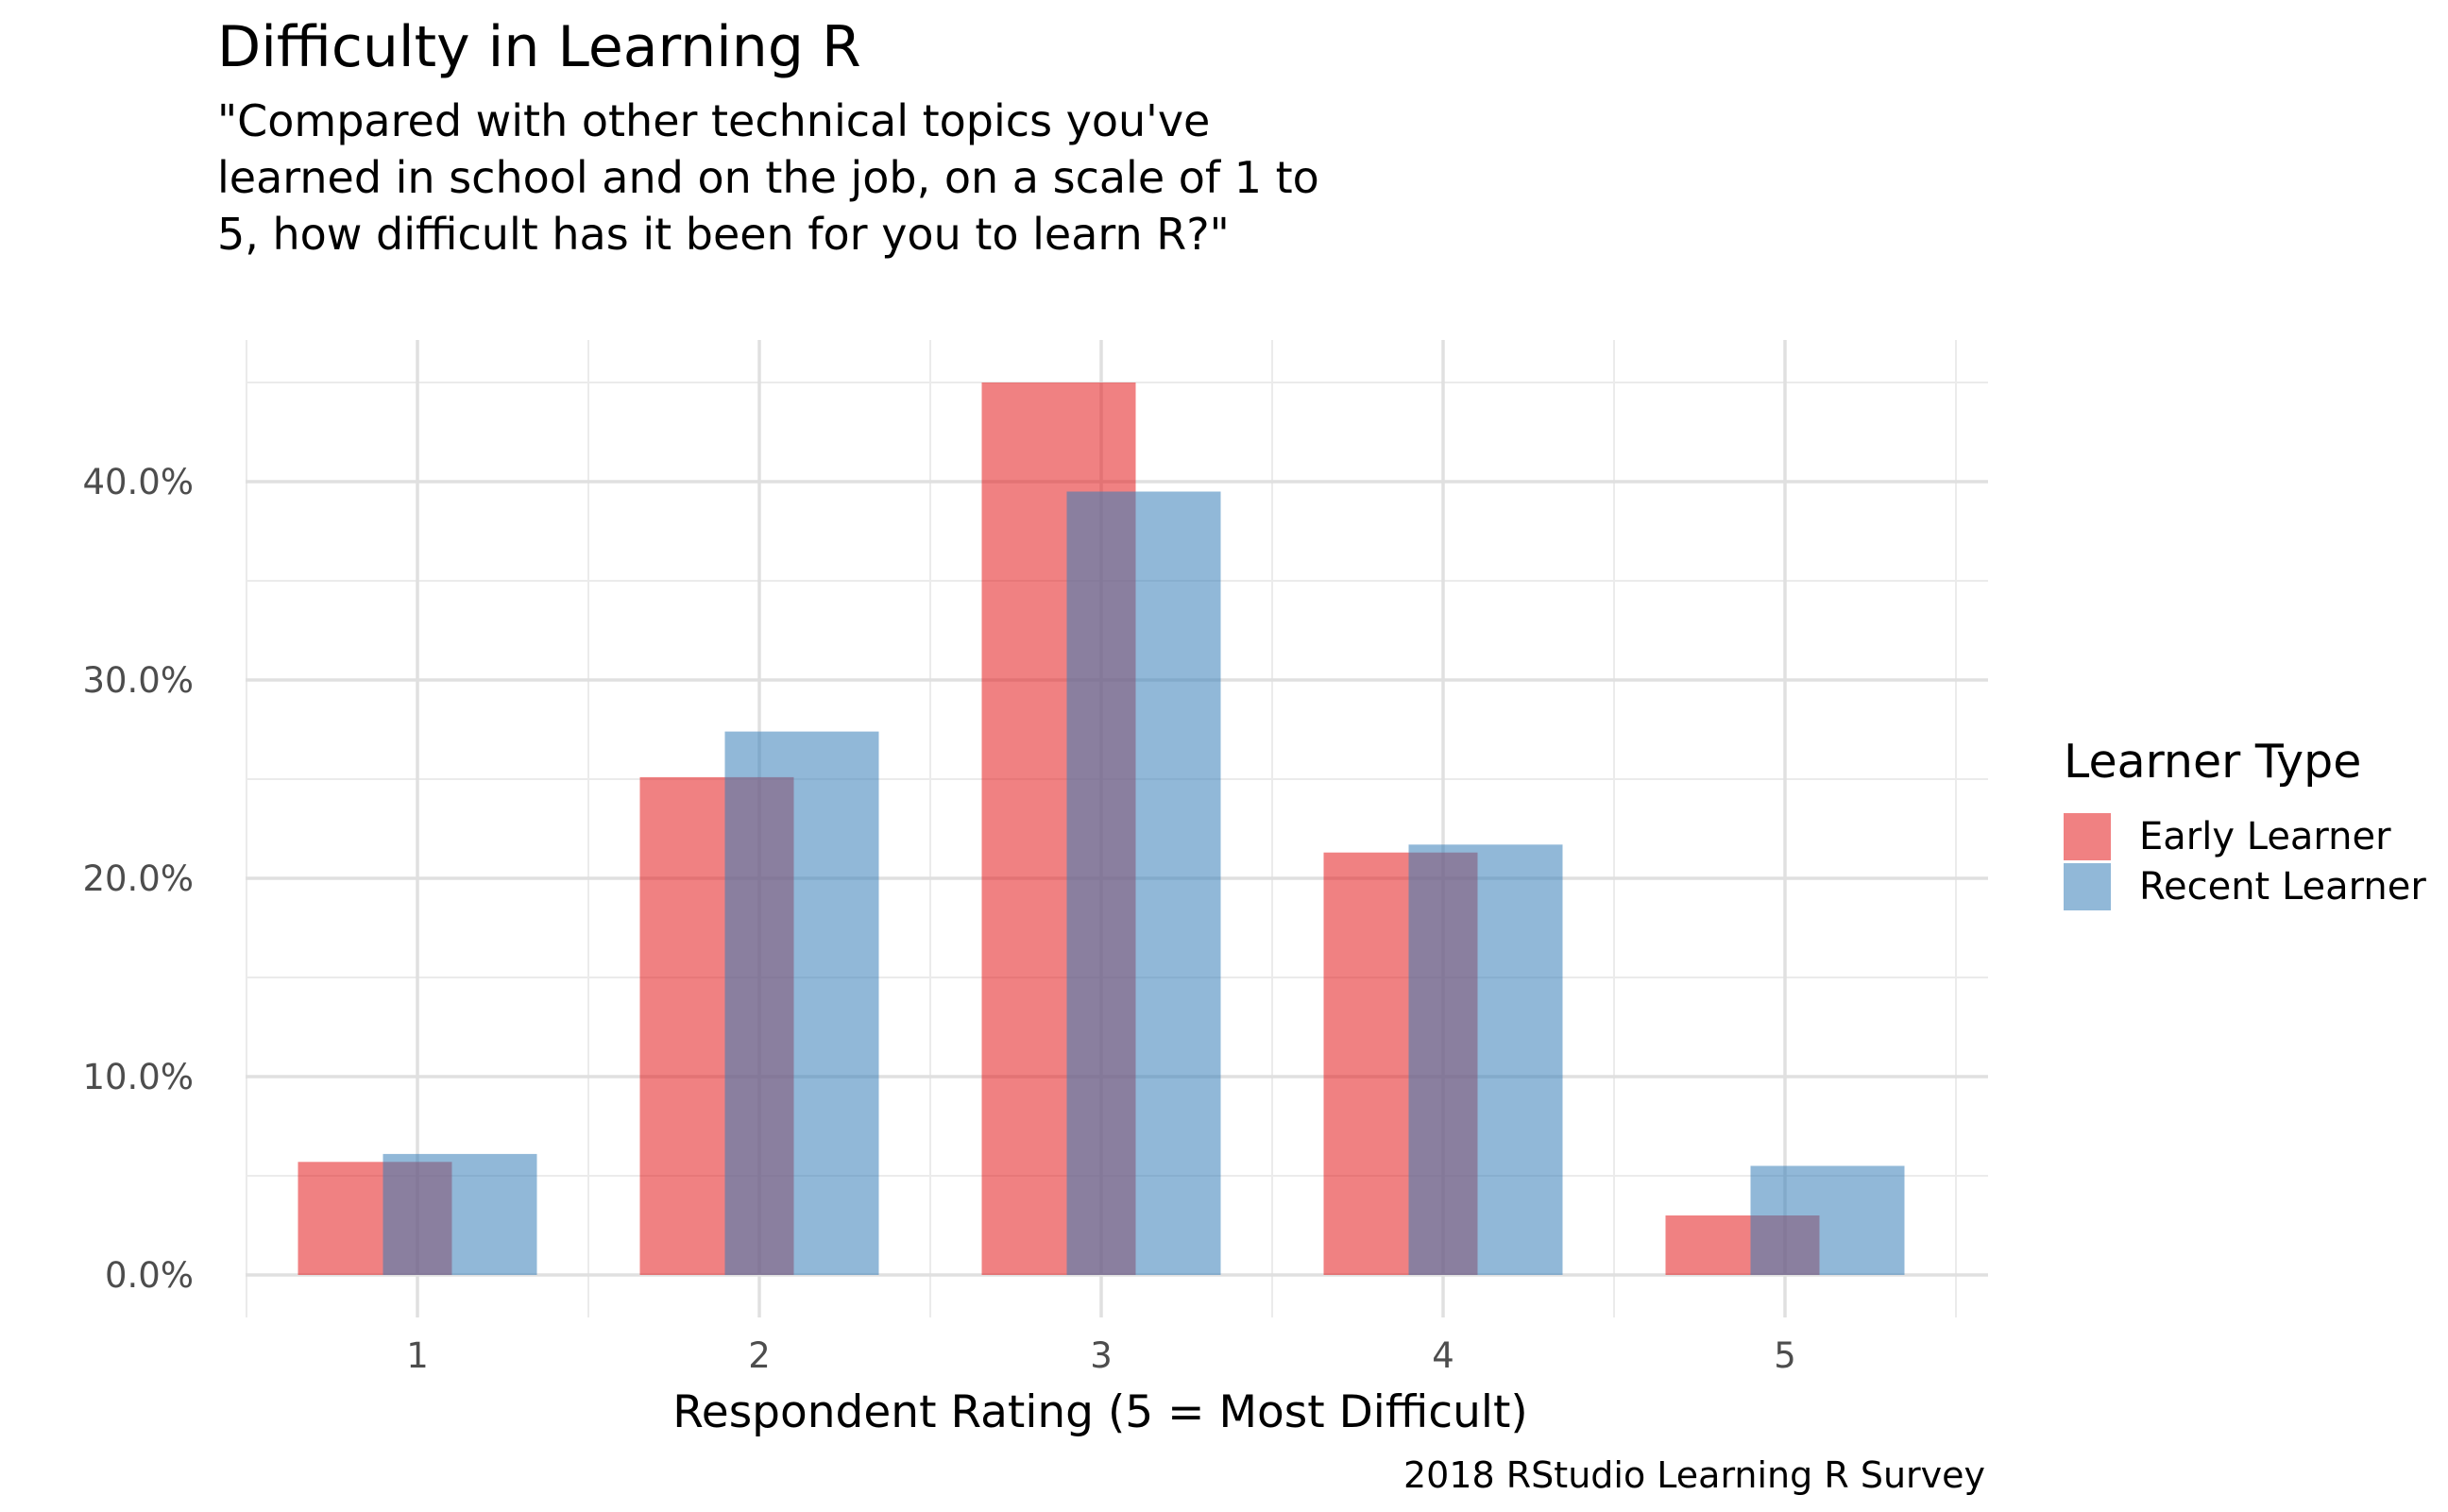 Image resolution: width=2448 pixels, height=1512 pixels. What do you see at coordinates (1100, 1412) in the screenshot?
I see `x-axis-title: Respondent Rating (5 = Most Difficult)` at bounding box center [1100, 1412].